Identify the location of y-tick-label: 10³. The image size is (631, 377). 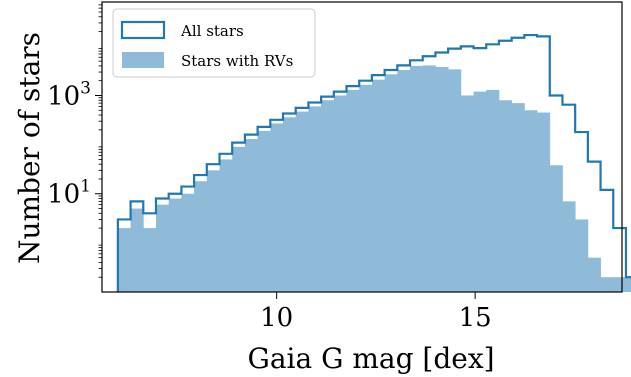
(69, 94).